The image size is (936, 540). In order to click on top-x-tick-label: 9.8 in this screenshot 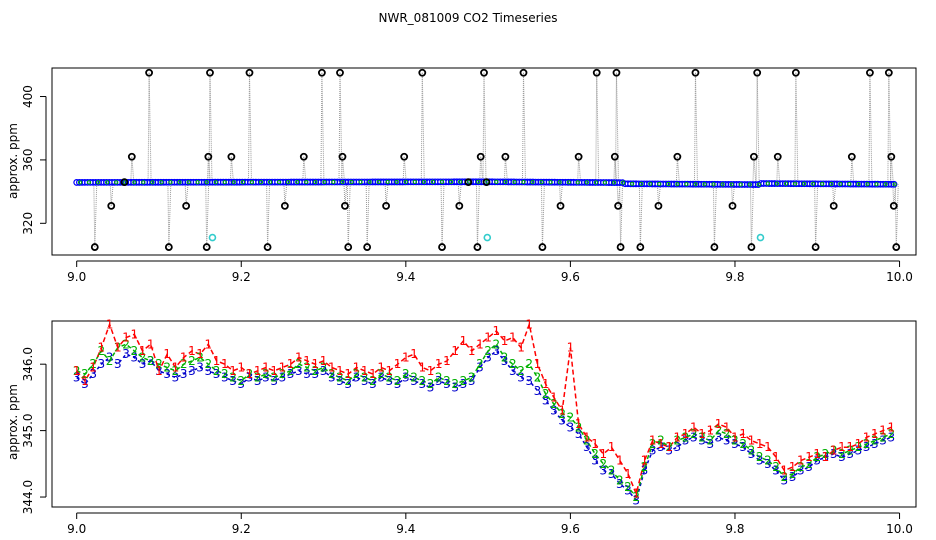, I will do `click(734, 277)`.